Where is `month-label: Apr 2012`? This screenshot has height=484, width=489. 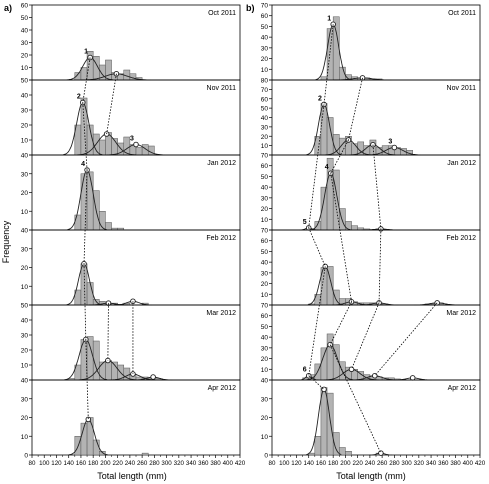 month-label: Apr 2012 is located at coordinates (222, 388).